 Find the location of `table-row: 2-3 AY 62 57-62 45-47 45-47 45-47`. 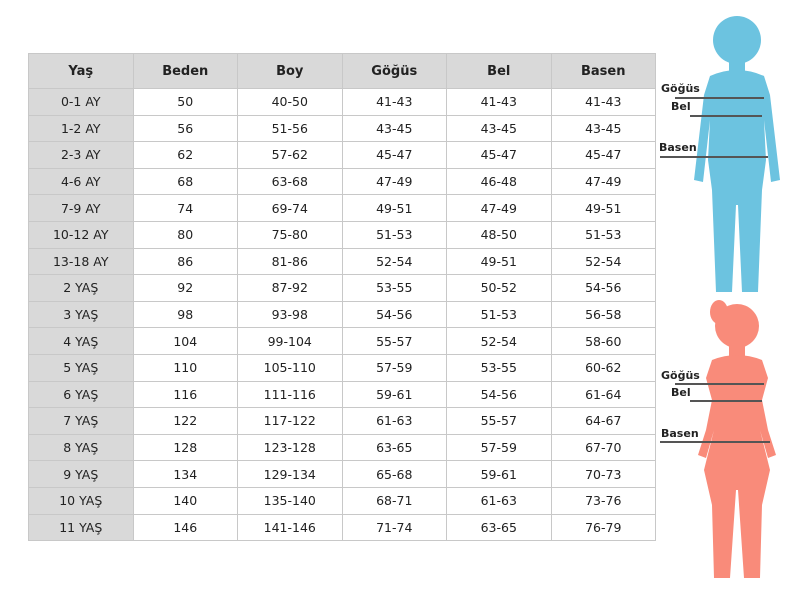

table-row: 2-3 AY 62 57-62 45-47 45-47 45-47 is located at coordinates (342, 155).